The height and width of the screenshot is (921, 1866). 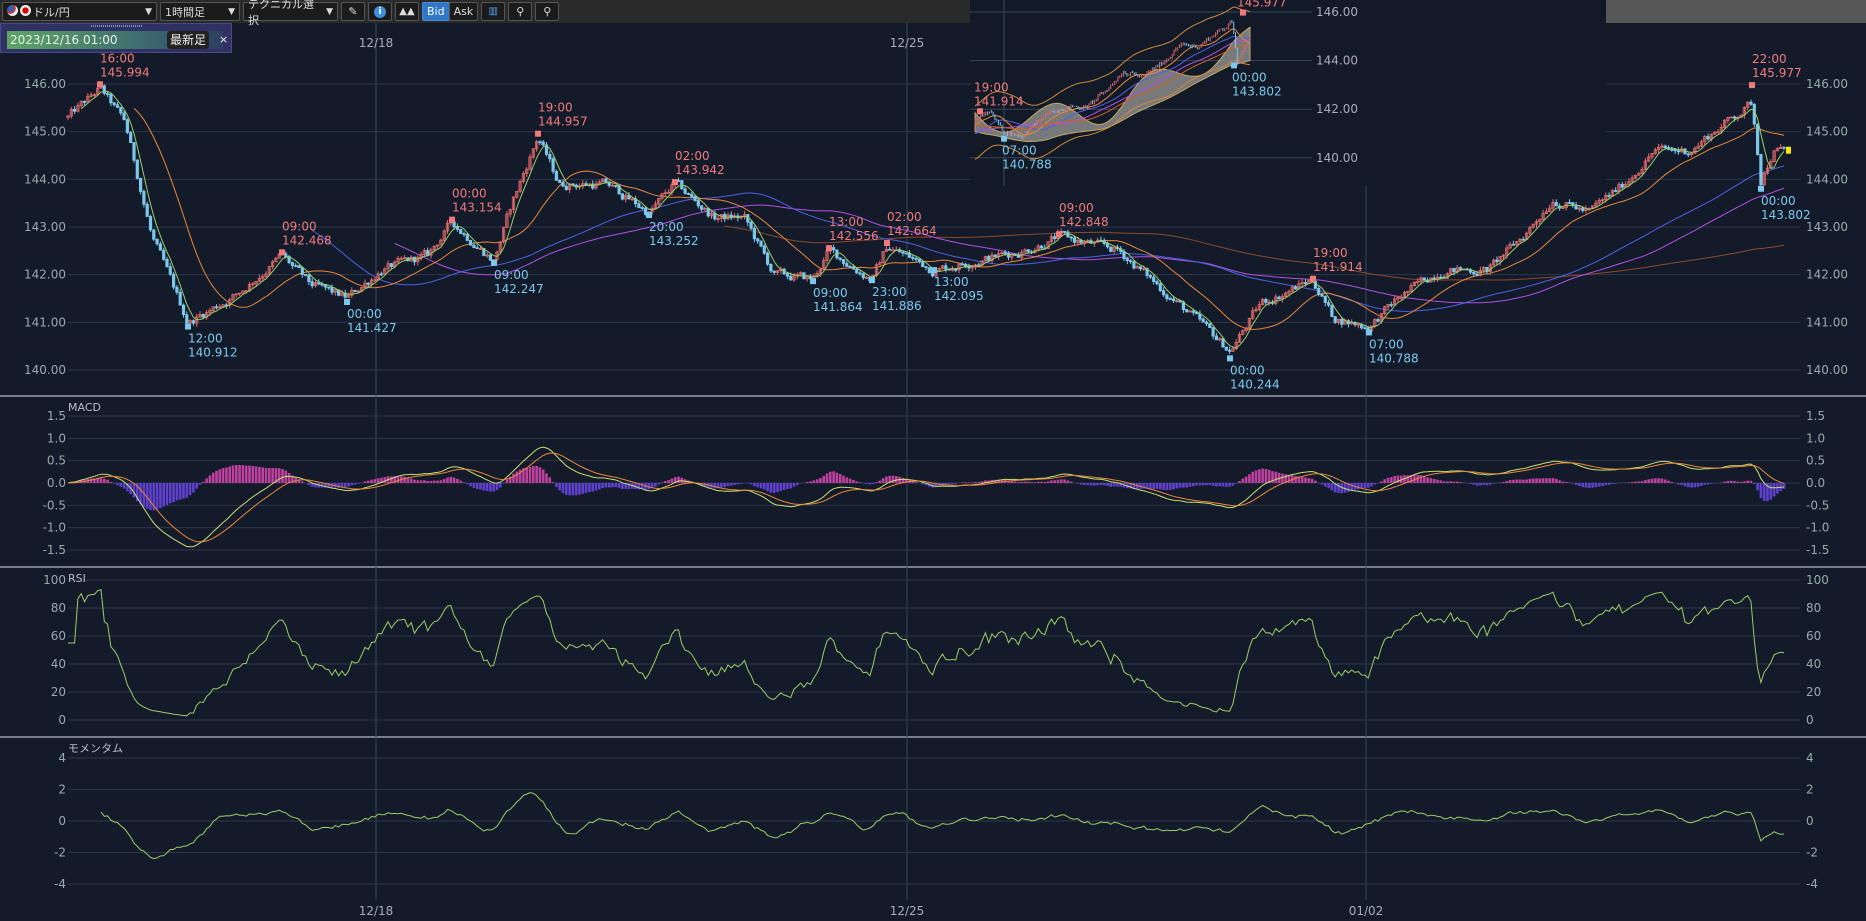 I want to click on inset-y-tick: 142.00, so click(x=1337, y=109).